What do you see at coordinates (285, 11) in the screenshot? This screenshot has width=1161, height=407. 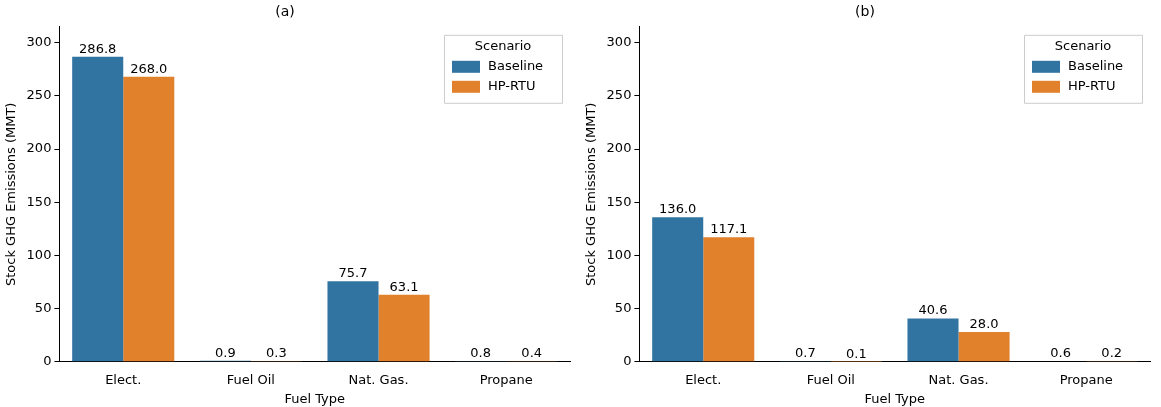 I see `chart-title: (a)` at bounding box center [285, 11].